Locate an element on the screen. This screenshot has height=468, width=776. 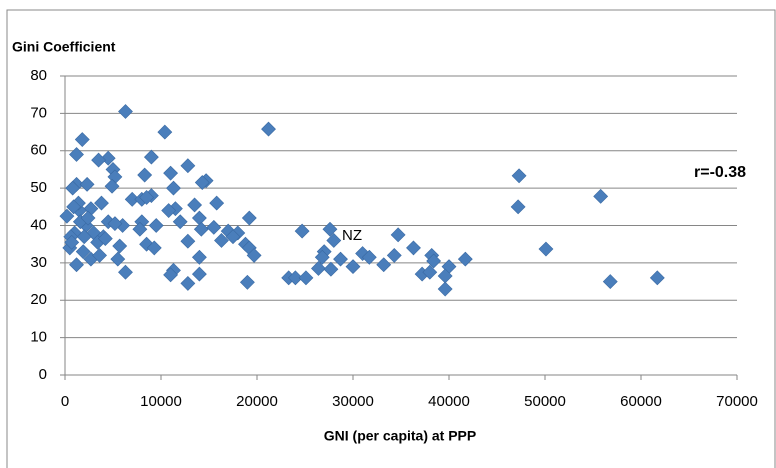
x-tick-label: 40000 is located at coordinates (449, 401).